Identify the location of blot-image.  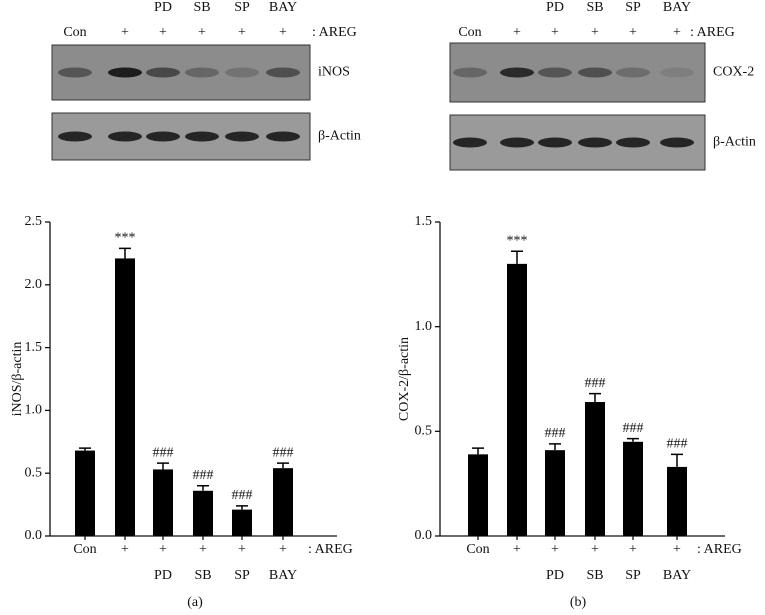
(577, 72).